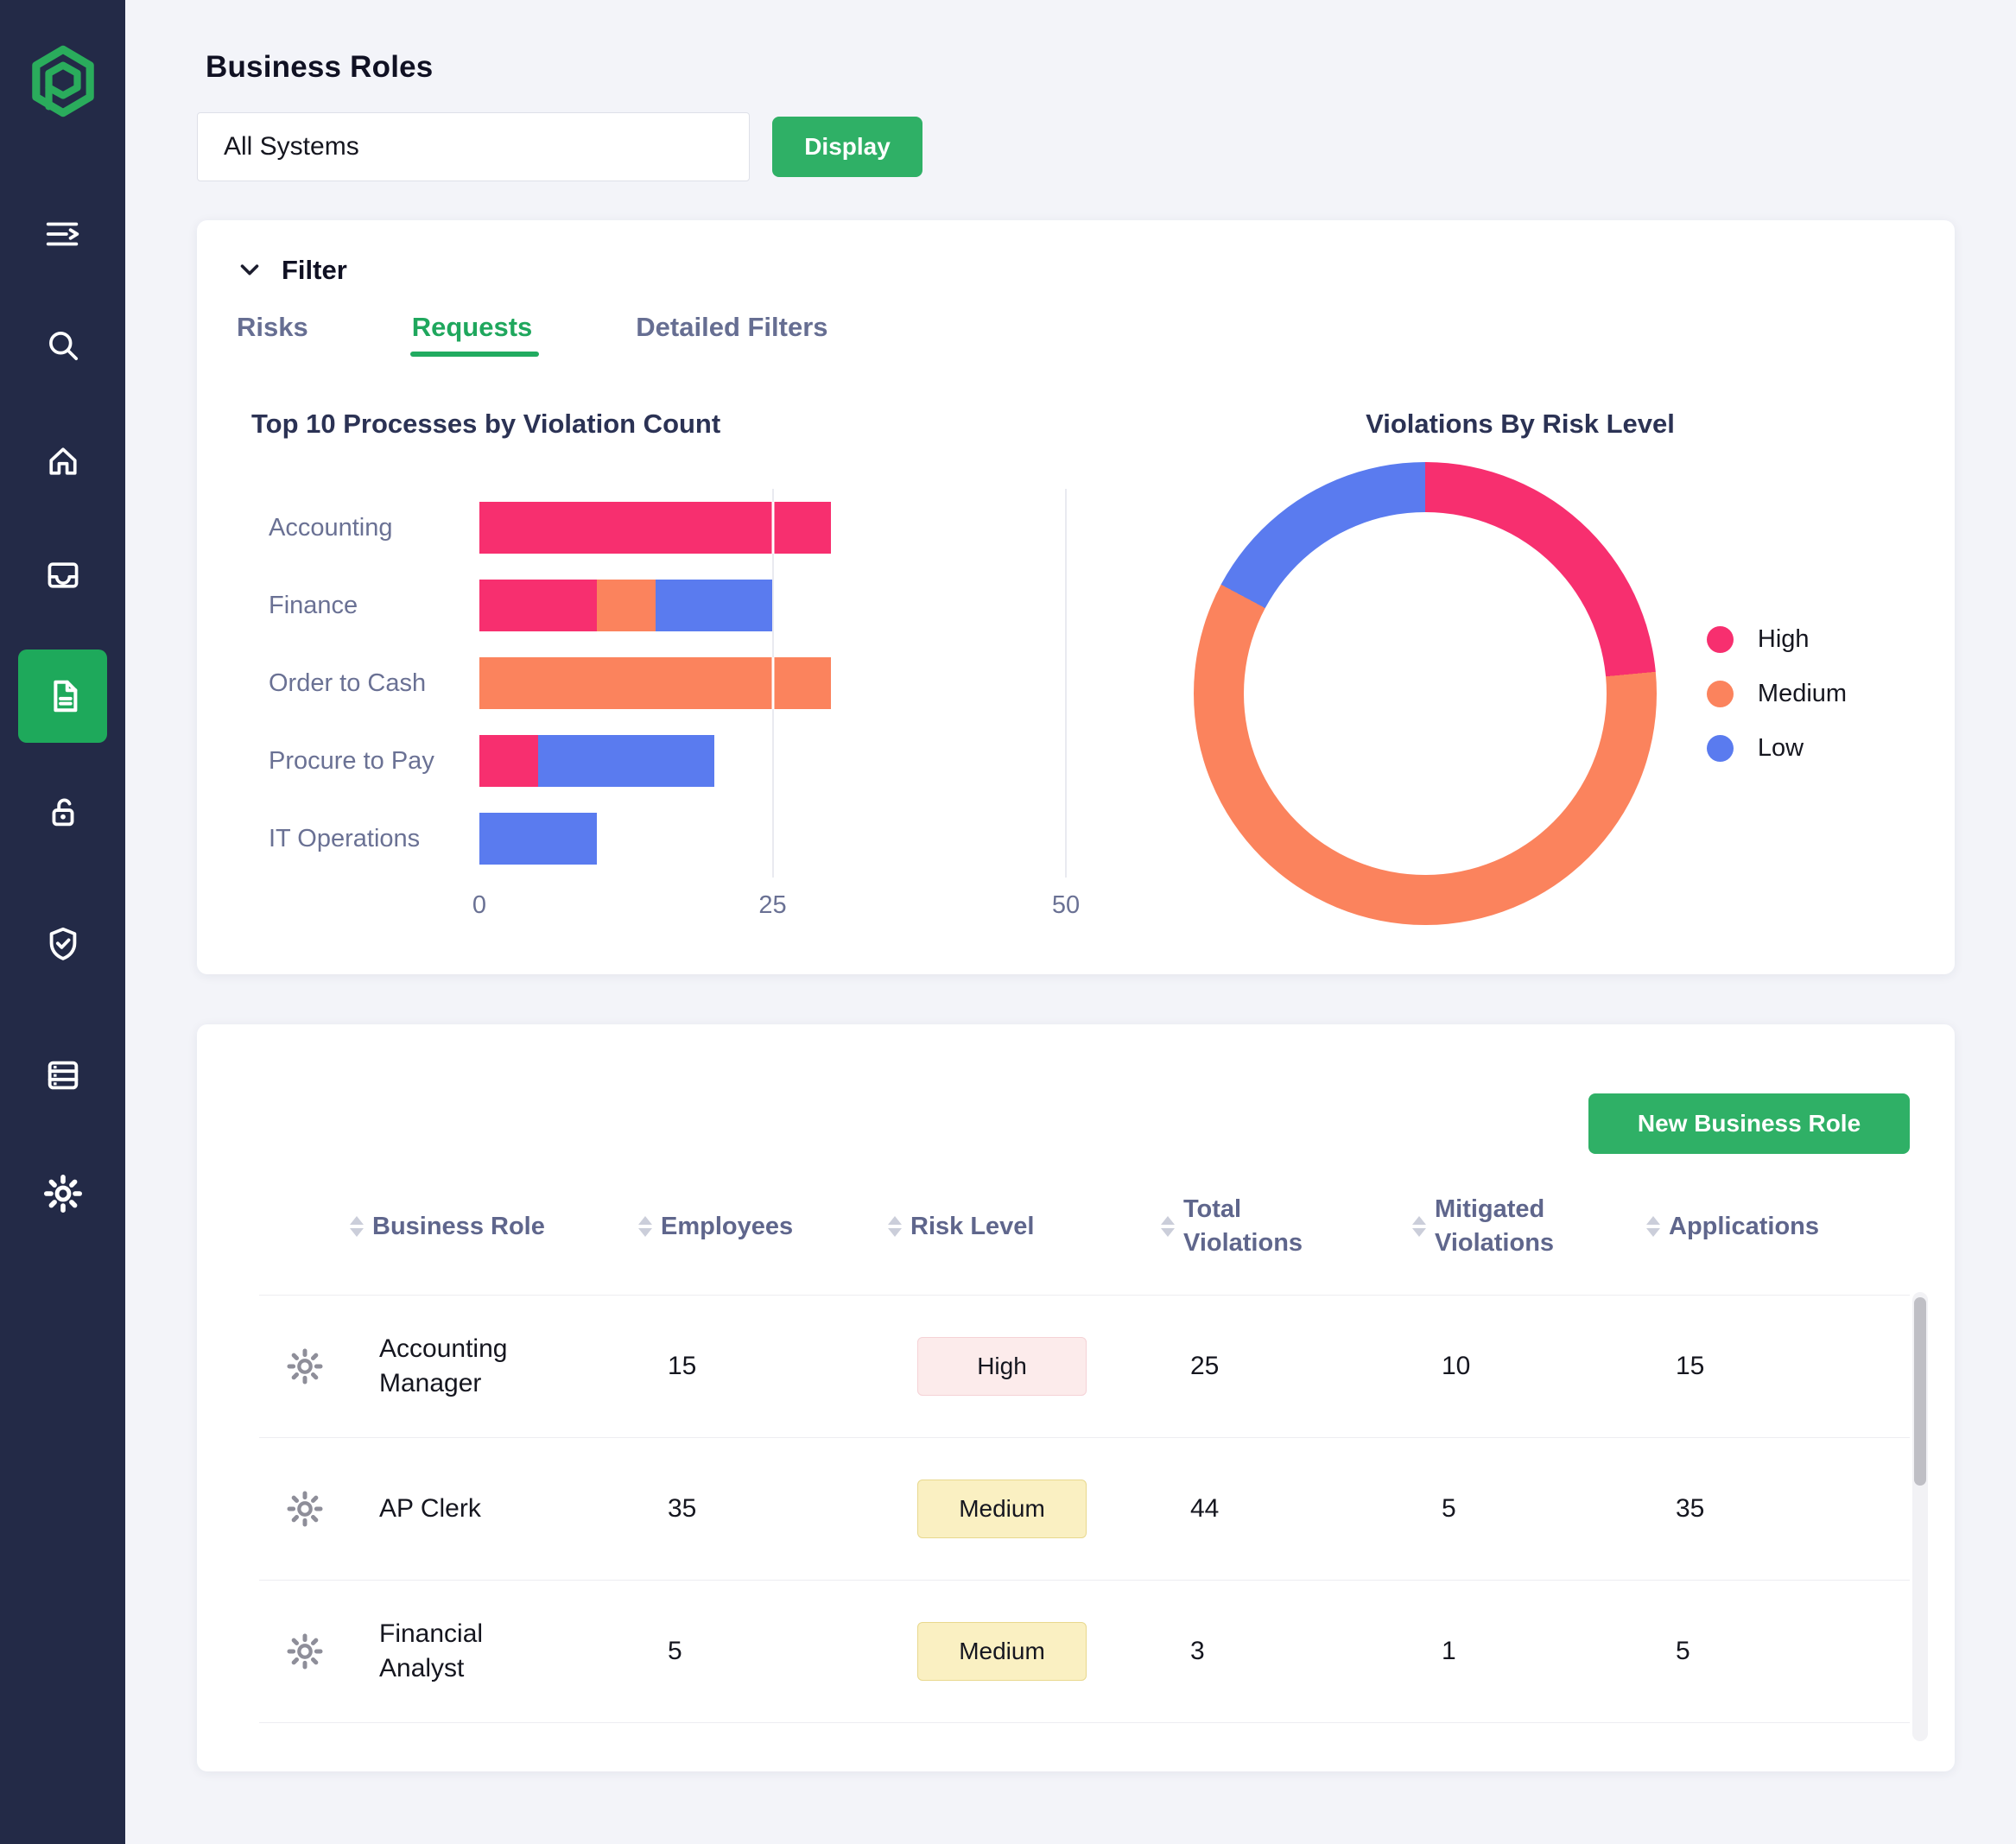  I want to click on document-icon, so click(65, 696).